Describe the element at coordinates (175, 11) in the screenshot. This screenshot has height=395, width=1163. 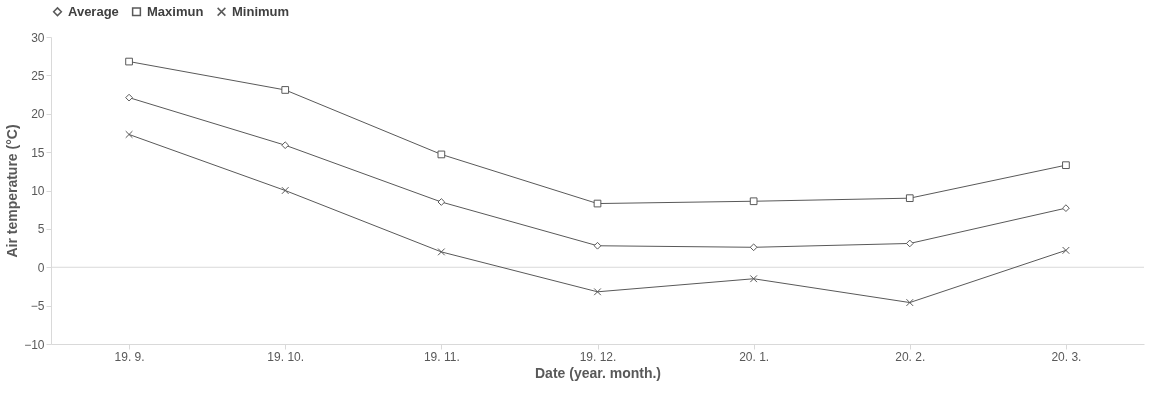
I see `legend-label: Maximun` at that location.